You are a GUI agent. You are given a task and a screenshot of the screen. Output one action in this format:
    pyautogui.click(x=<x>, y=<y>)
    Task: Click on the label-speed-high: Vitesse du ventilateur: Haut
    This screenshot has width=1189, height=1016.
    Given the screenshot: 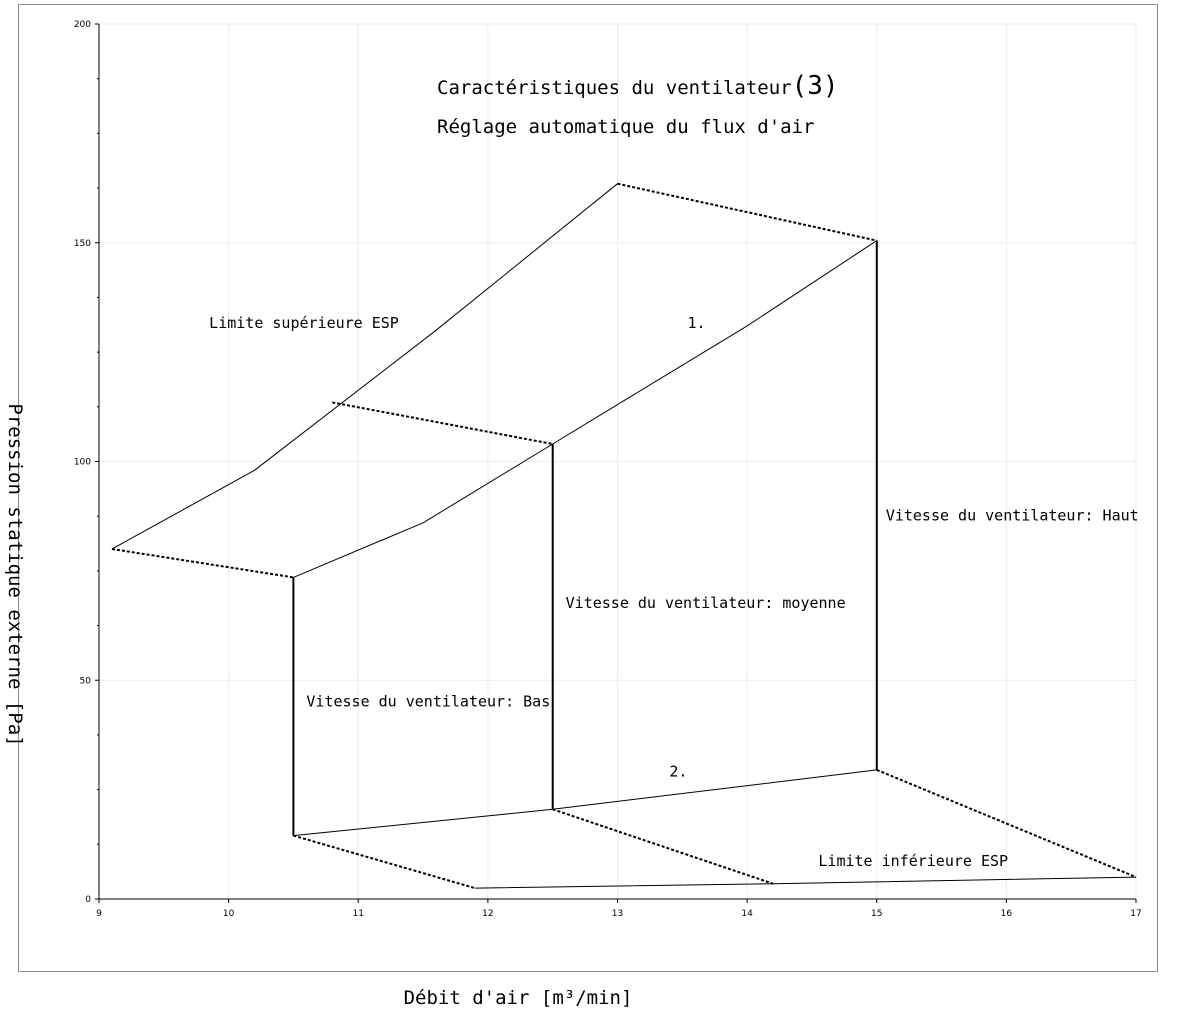 What is the action you would take?
    pyautogui.click(x=1012, y=516)
    